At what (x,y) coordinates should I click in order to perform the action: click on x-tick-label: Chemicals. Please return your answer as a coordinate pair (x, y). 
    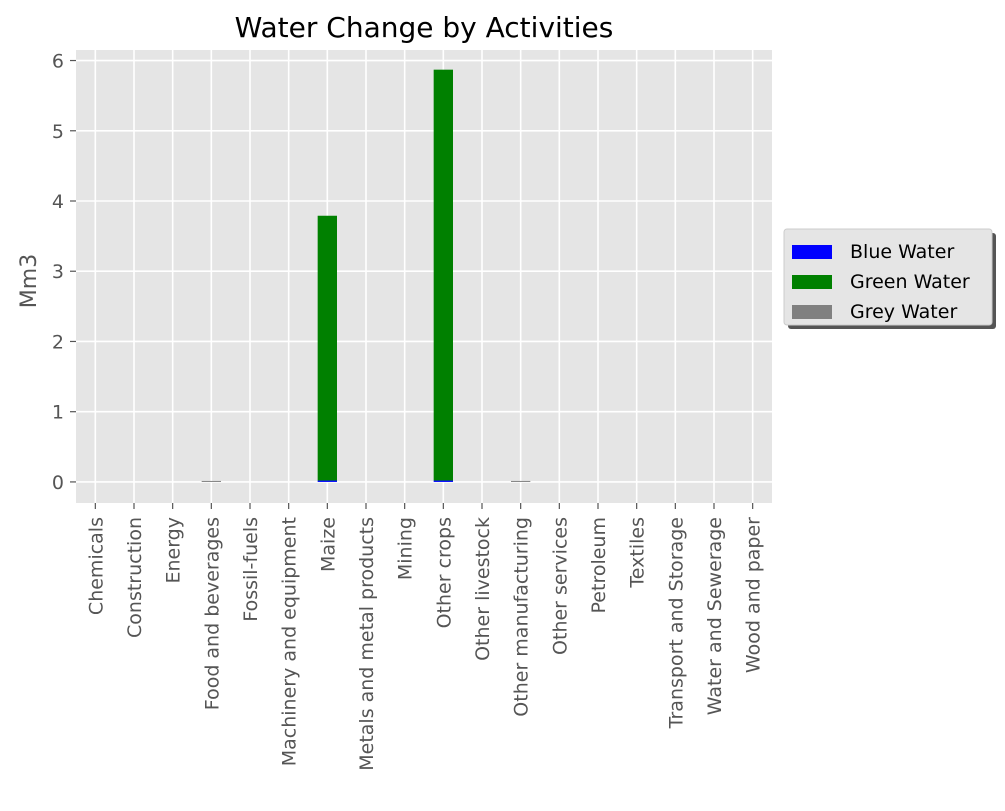
    Looking at the image, I should click on (96, 566).